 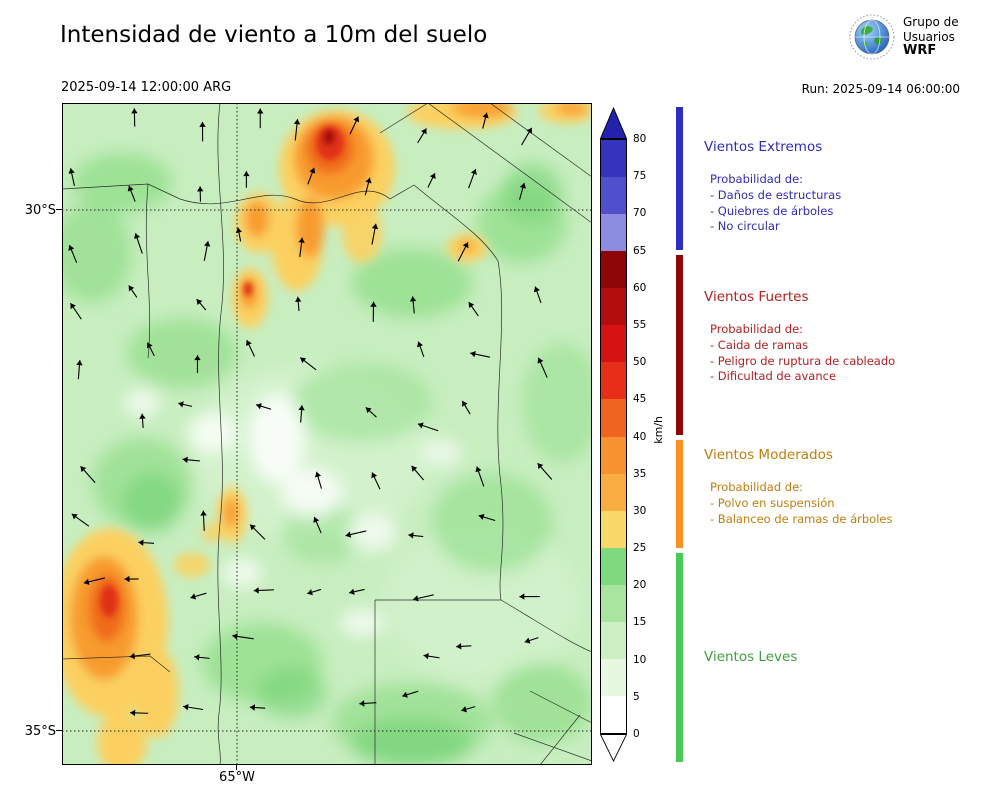 I want to click on colorbar-lower-arrow, so click(x=613, y=748).